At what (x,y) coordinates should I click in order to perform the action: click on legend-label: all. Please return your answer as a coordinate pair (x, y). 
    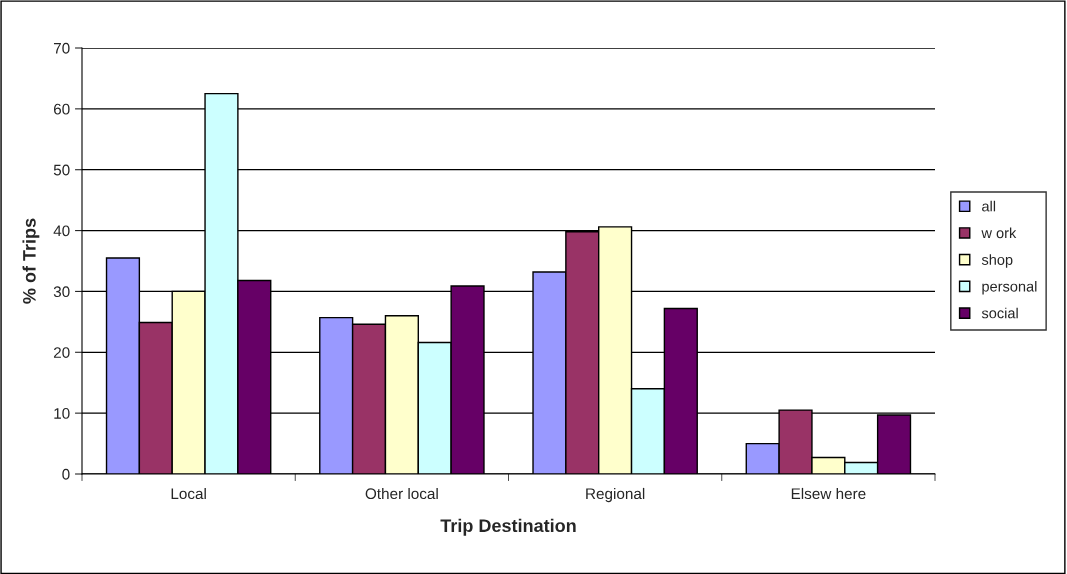
    Looking at the image, I should click on (989, 206).